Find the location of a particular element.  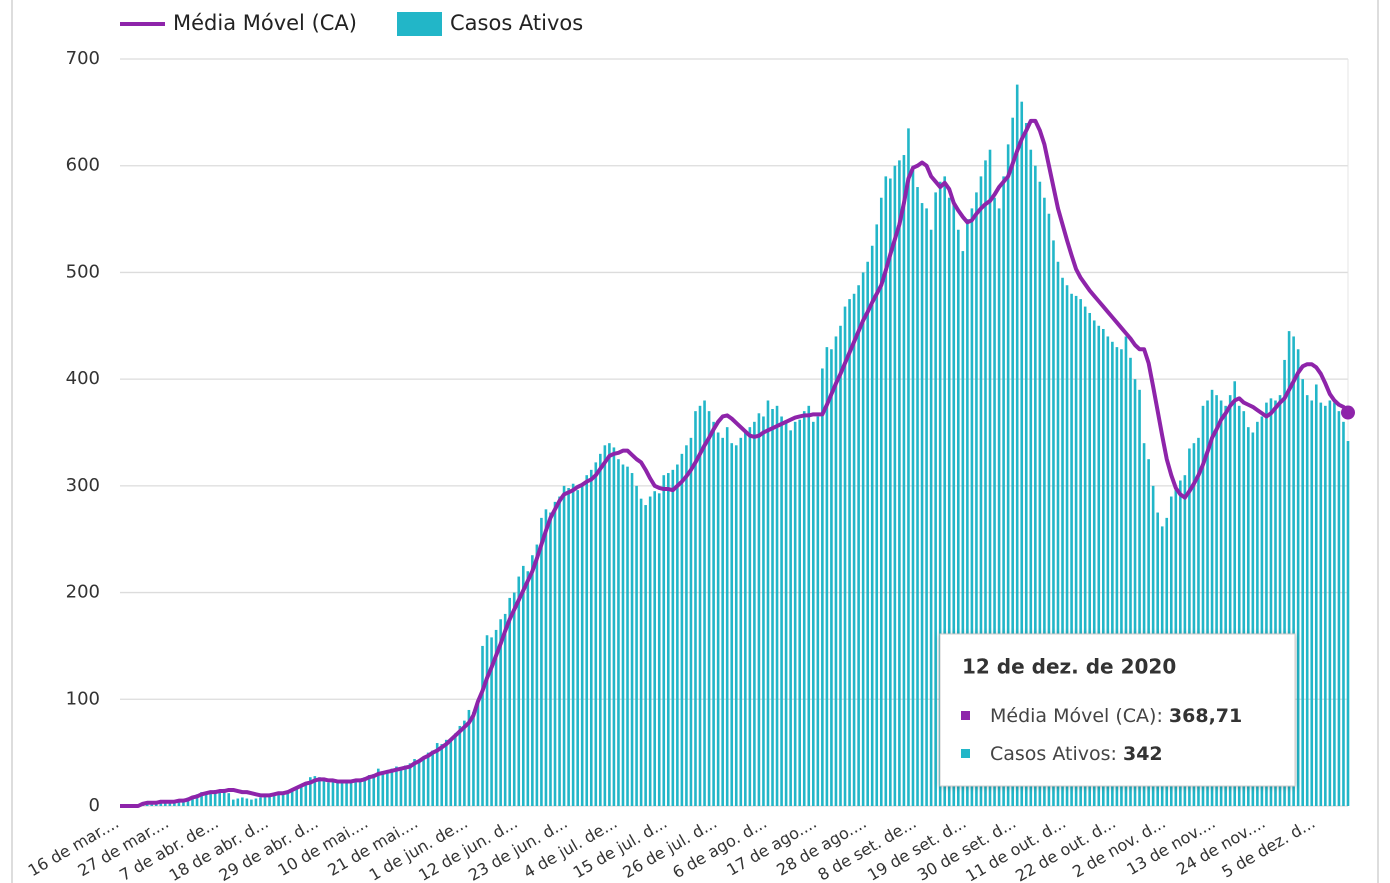

legend-label: Média Móvel (CA) is located at coordinates (265, 23).